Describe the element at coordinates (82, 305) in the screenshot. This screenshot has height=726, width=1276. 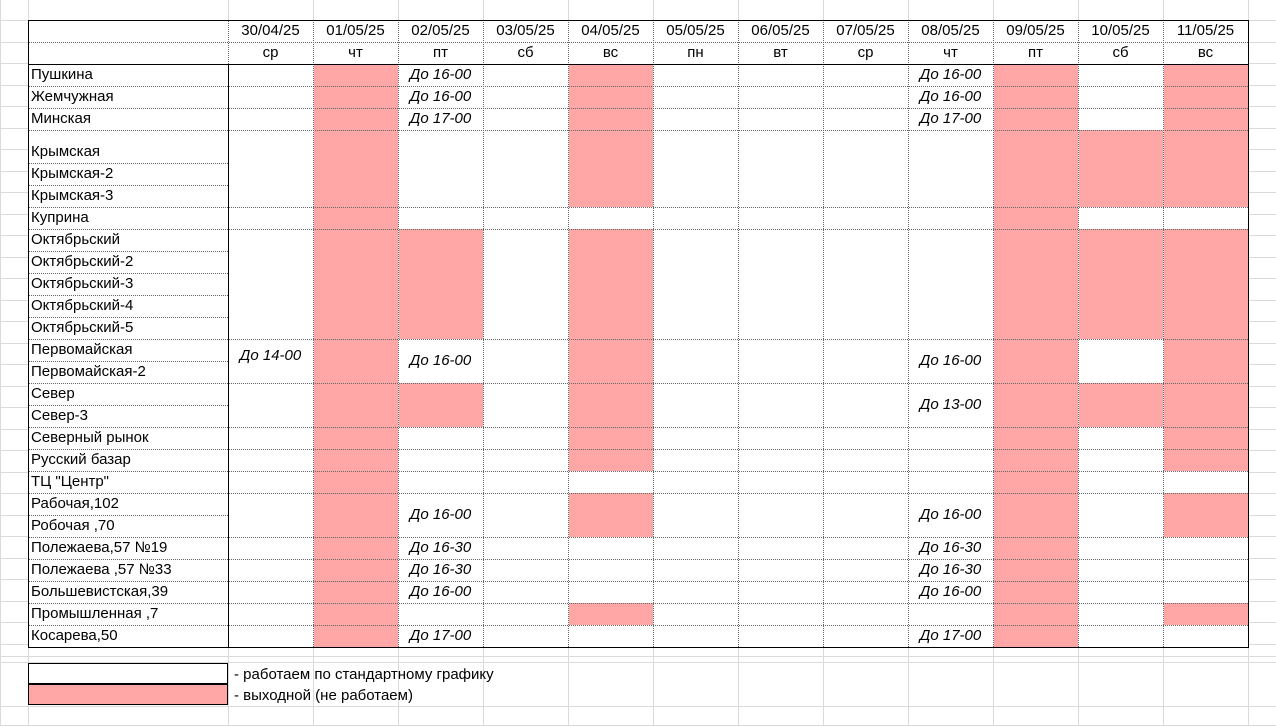
I see `store-name: Октябрьский-4` at that location.